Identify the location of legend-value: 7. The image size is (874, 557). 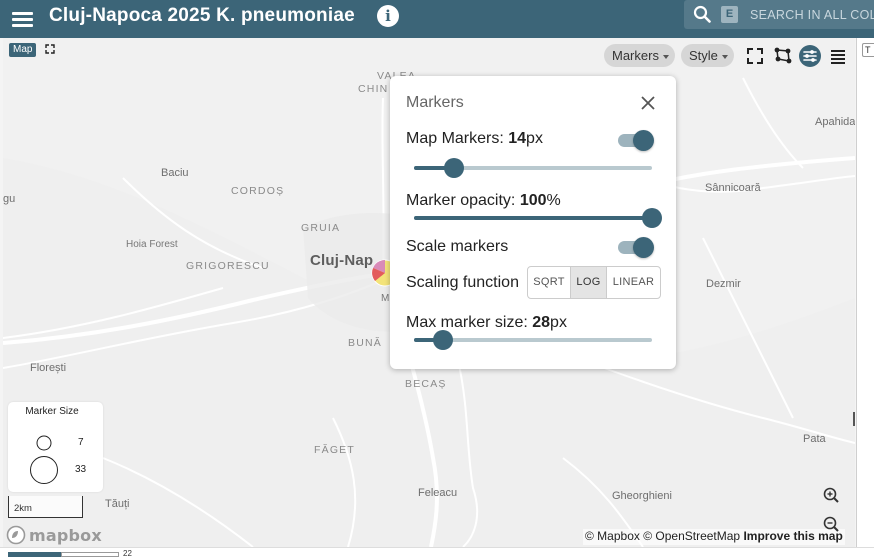
(81, 442).